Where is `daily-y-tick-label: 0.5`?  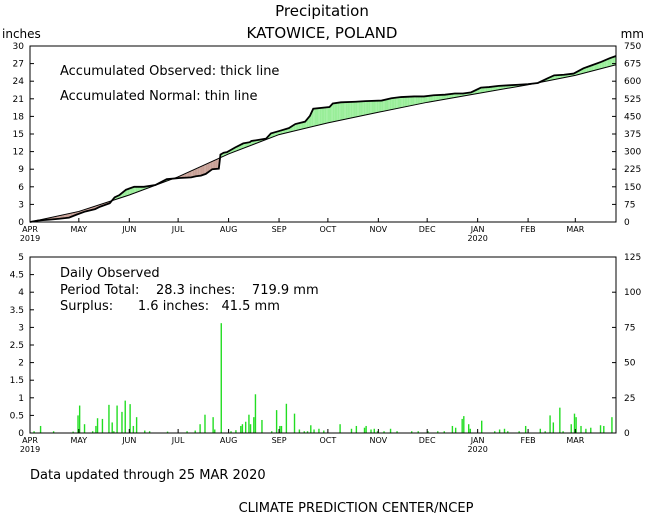
daily-y-tick-label: 0.5 is located at coordinates (17, 416).